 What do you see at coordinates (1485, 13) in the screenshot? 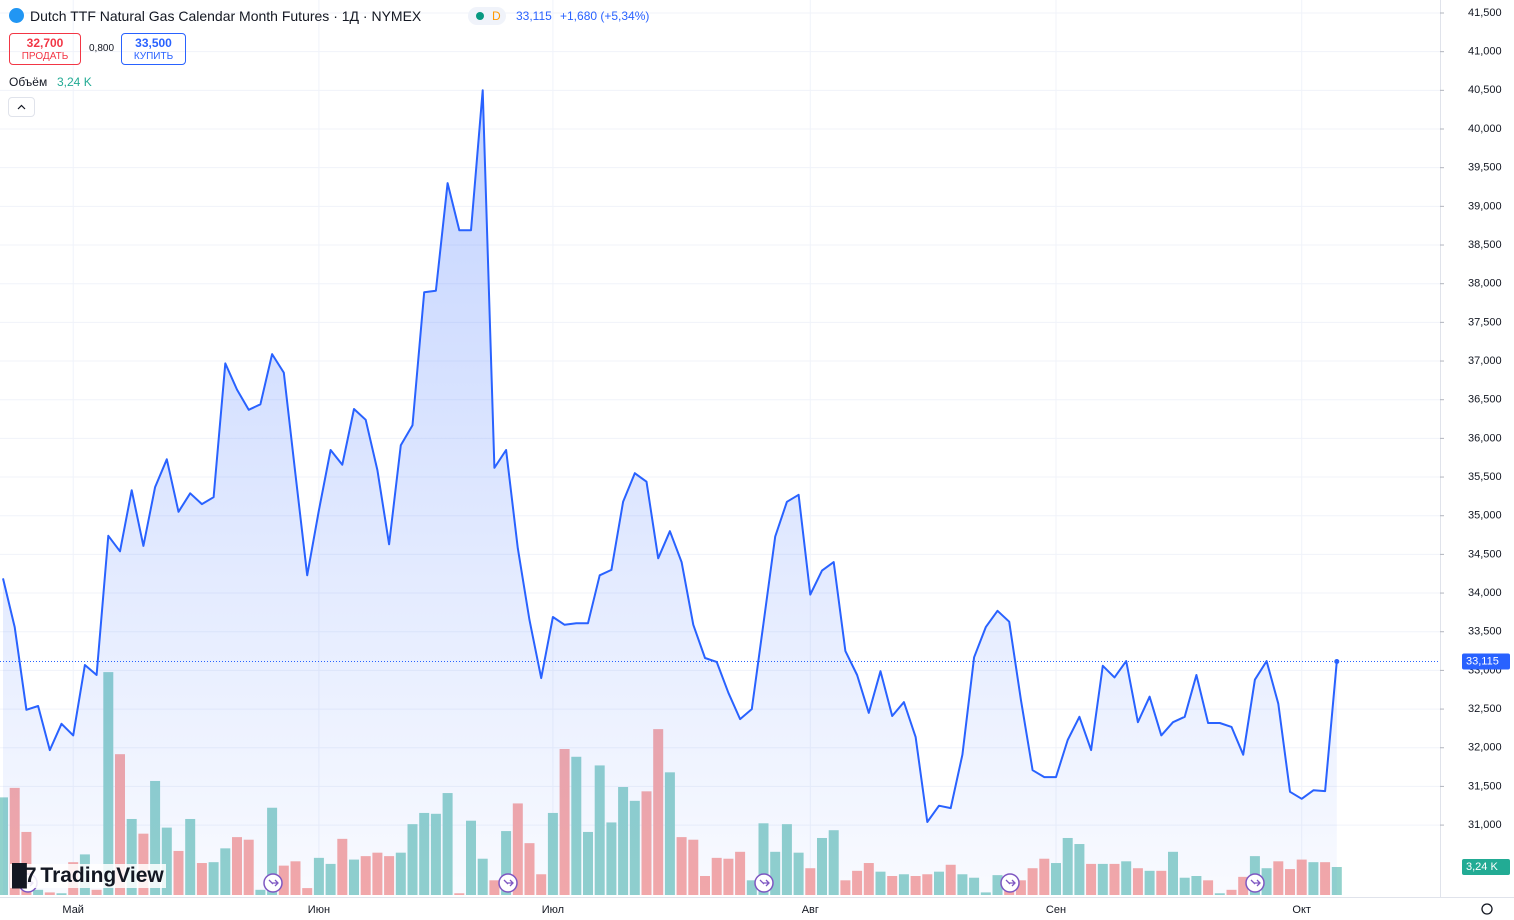
I see `y-tick-label: 41,500` at bounding box center [1485, 13].